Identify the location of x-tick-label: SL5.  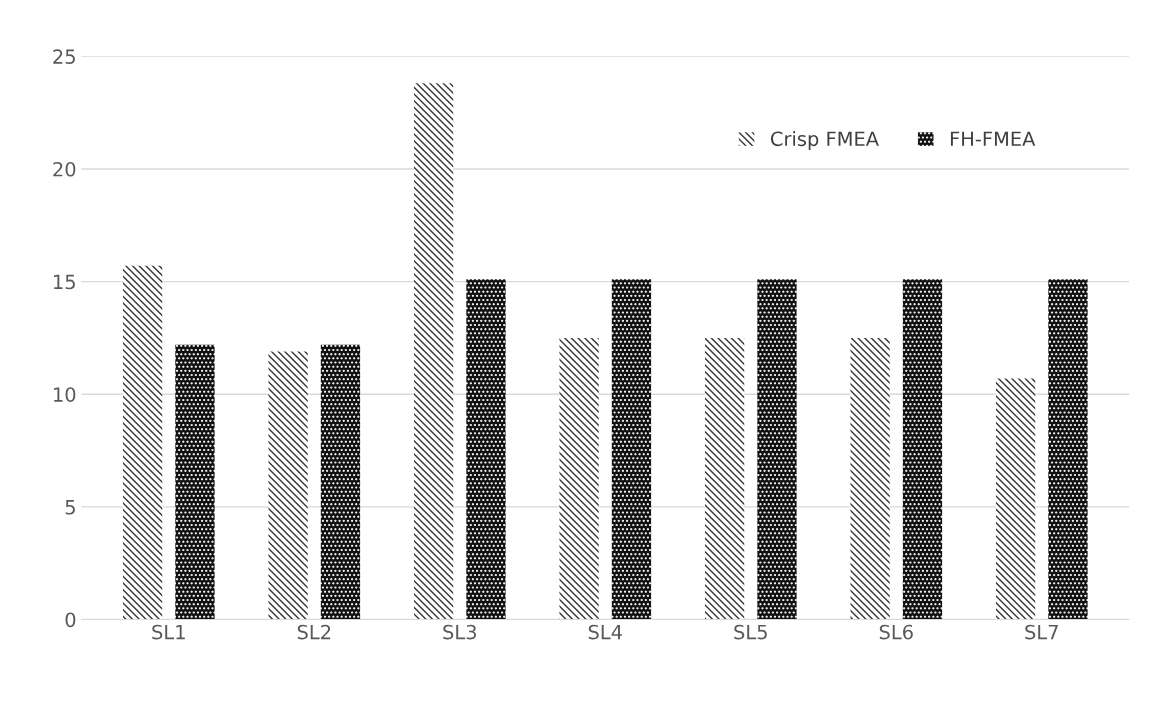
(750, 632).